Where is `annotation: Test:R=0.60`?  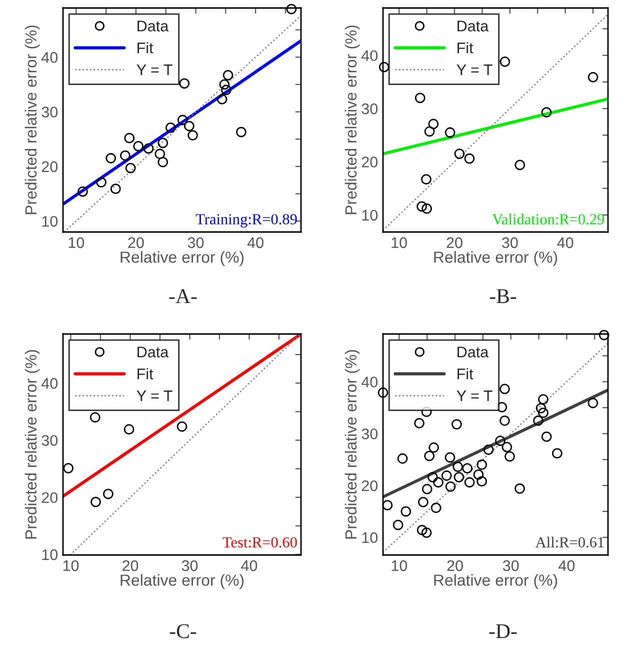 annotation: Test:R=0.60 is located at coordinates (259, 542).